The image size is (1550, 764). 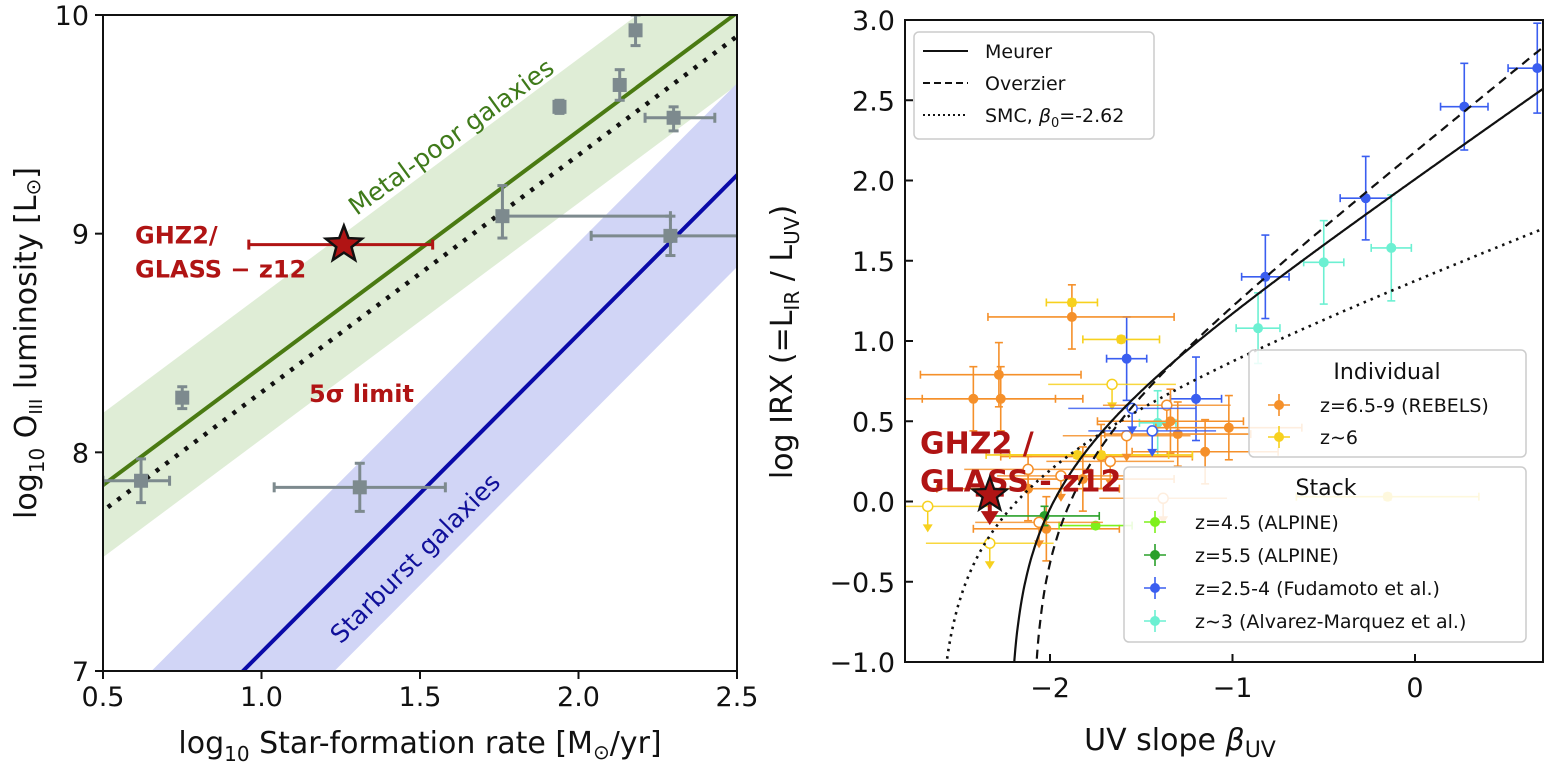 I want to click on x-tick-label: −2, so click(x=1050, y=688).